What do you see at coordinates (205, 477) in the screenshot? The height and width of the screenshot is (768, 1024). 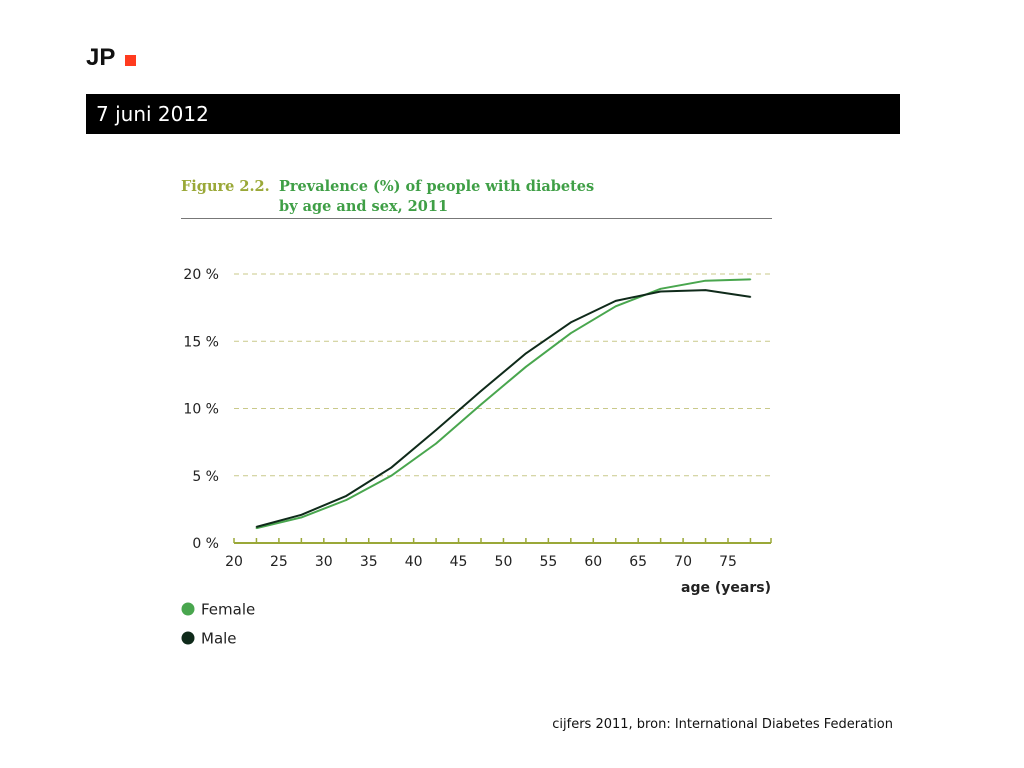 I see `y-tick-label: 5 %` at bounding box center [205, 477].